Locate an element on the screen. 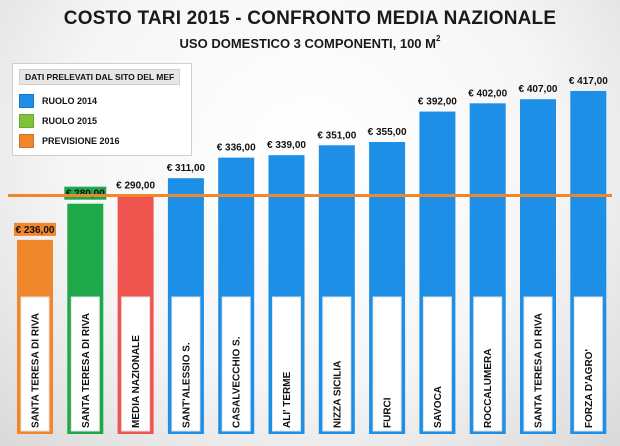  category-label: NIZZA SICILIA is located at coordinates (337, 394).